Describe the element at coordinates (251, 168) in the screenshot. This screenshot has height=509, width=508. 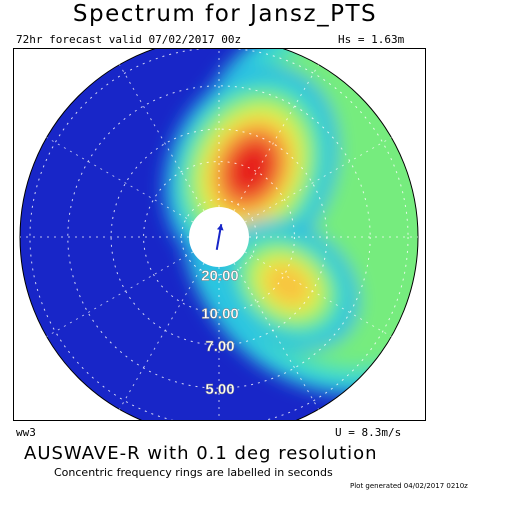
I see `energy-peak-1-level` at that location.